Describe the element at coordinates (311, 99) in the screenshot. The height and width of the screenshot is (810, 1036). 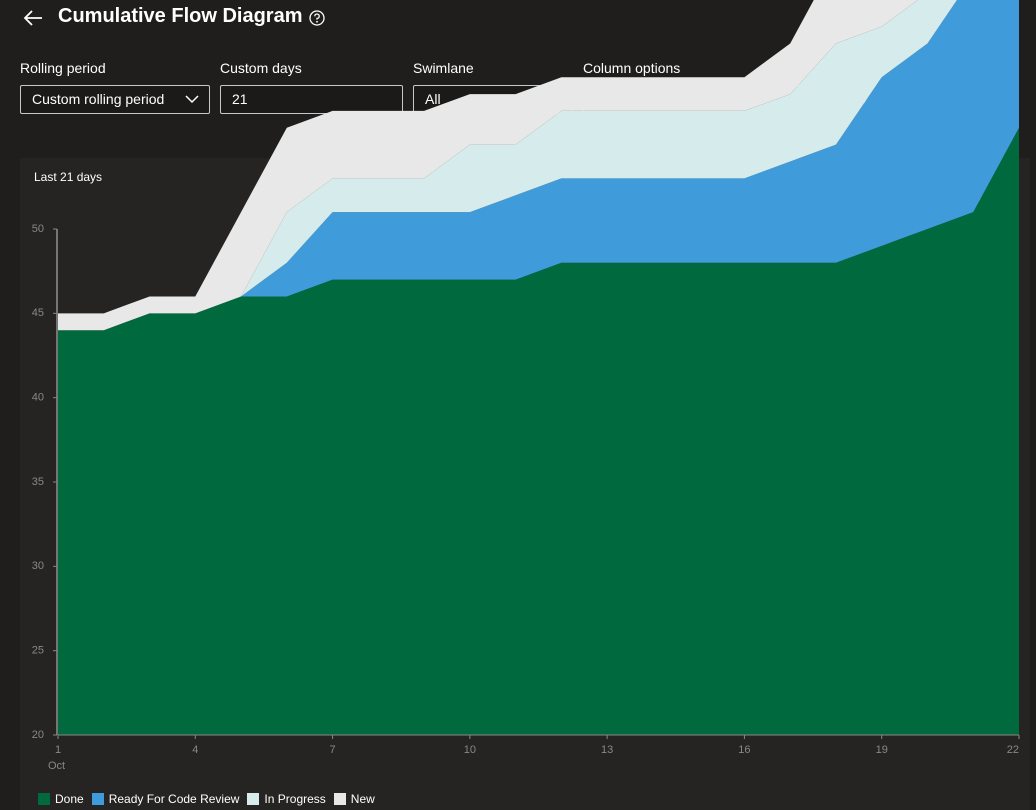
I see `text-input: 21` at that location.